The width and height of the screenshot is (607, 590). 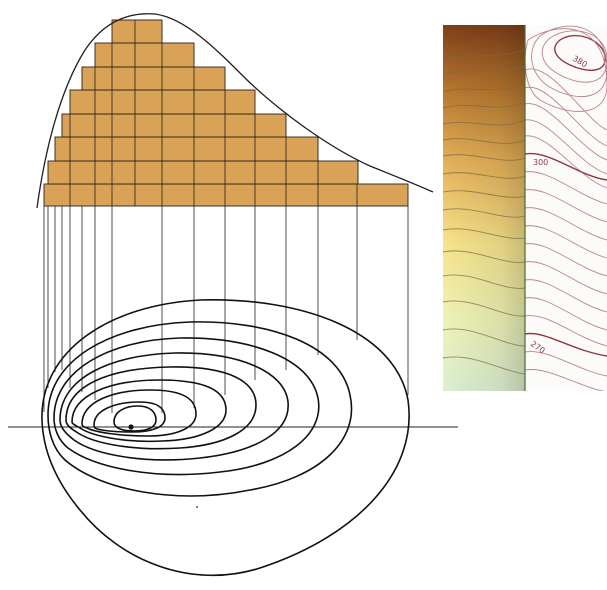 What do you see at coordinates (540, 162) in the screenshot?
I see `contour-label-mid: 300` at bounding box center [540, 162].